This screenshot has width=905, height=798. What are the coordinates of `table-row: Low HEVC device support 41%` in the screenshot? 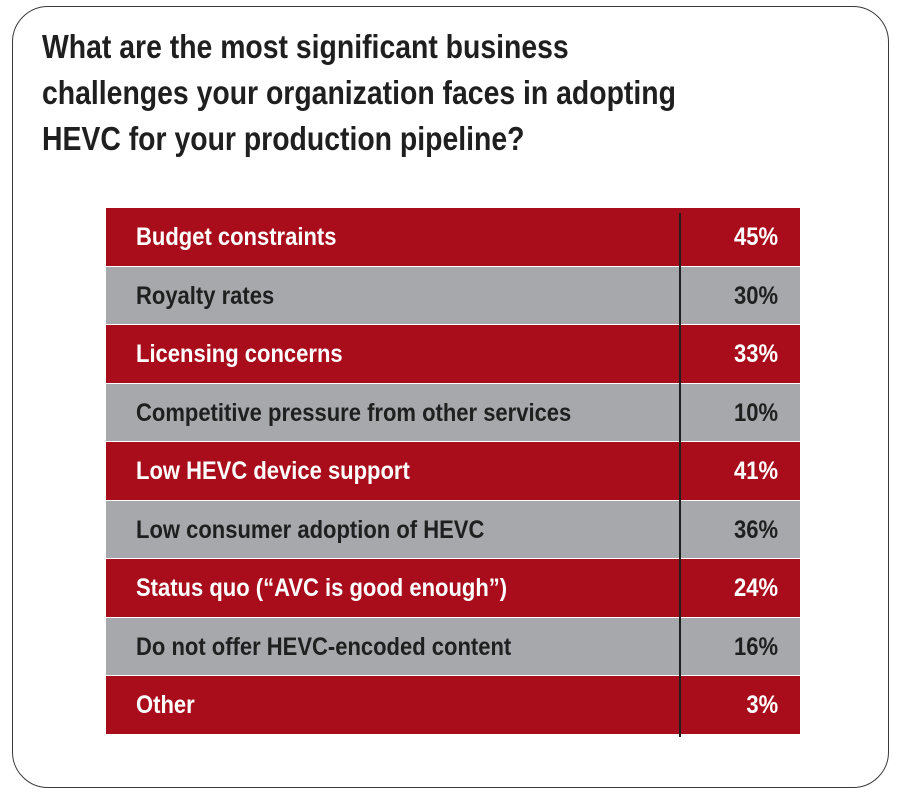 It's located at (453, 471).